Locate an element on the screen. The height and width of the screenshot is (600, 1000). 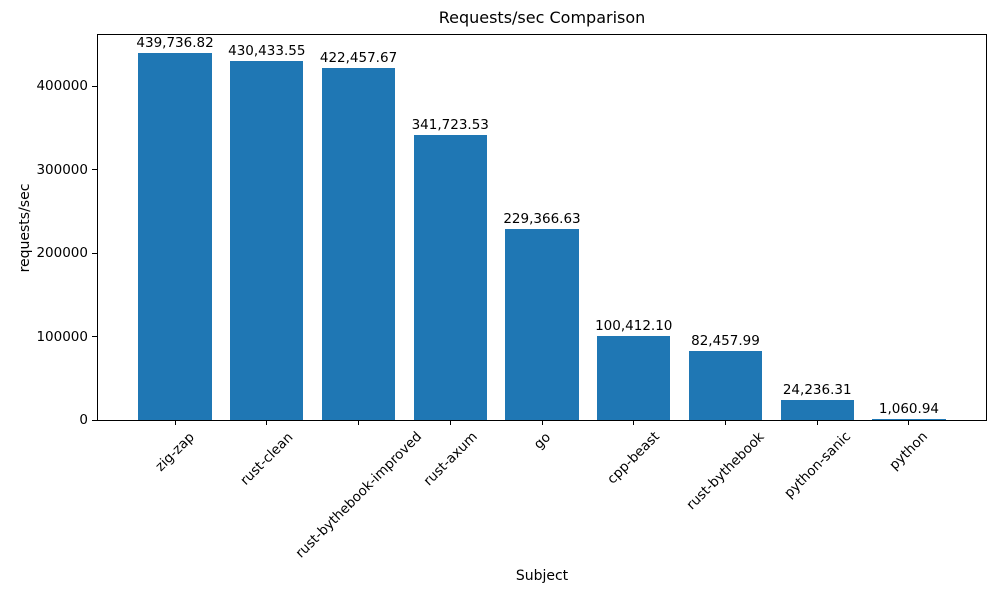
chart-title: Requests/sec Comparison is located at coordinates (542, 17).